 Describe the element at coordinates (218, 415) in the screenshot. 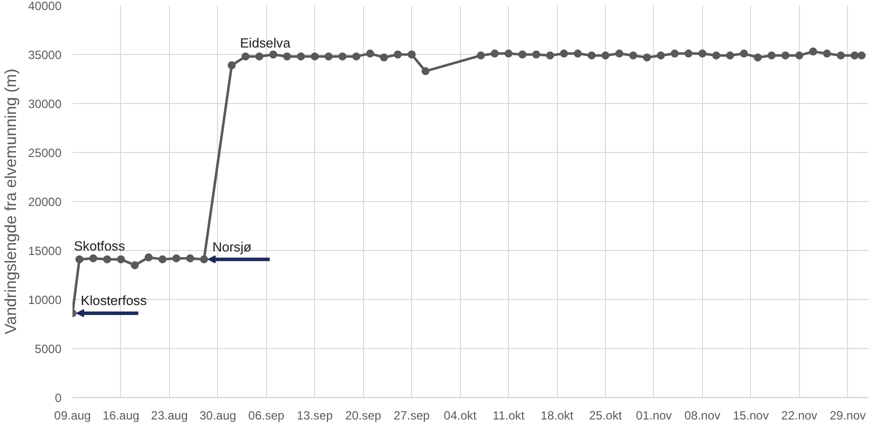

I see `x-tick-label: 30.aug` at that location.